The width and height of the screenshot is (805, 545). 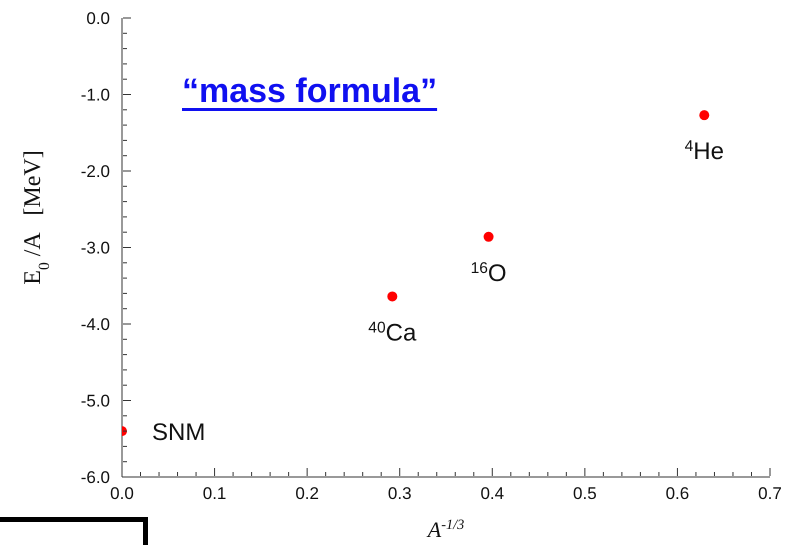 What do you see at coordinates (310, 91) in the screenshot?
I see `text: “mass formula”` at bounding box center [310, 91].